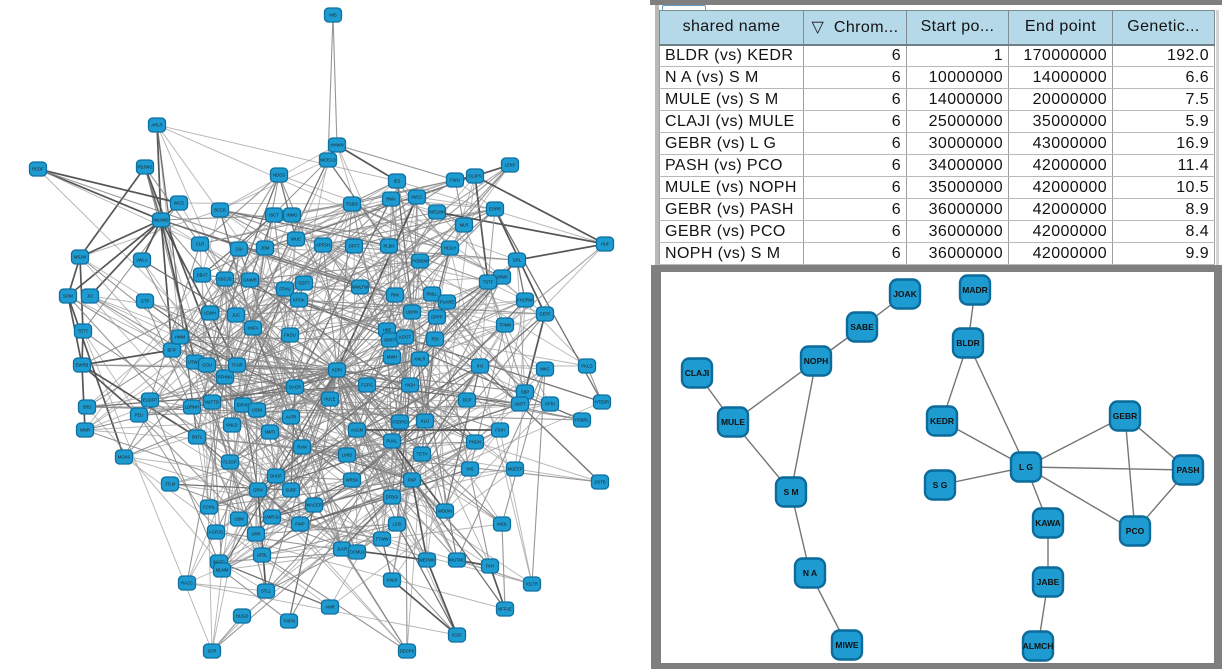  I want to click on svg-text: HHWN, so click(336, 145).